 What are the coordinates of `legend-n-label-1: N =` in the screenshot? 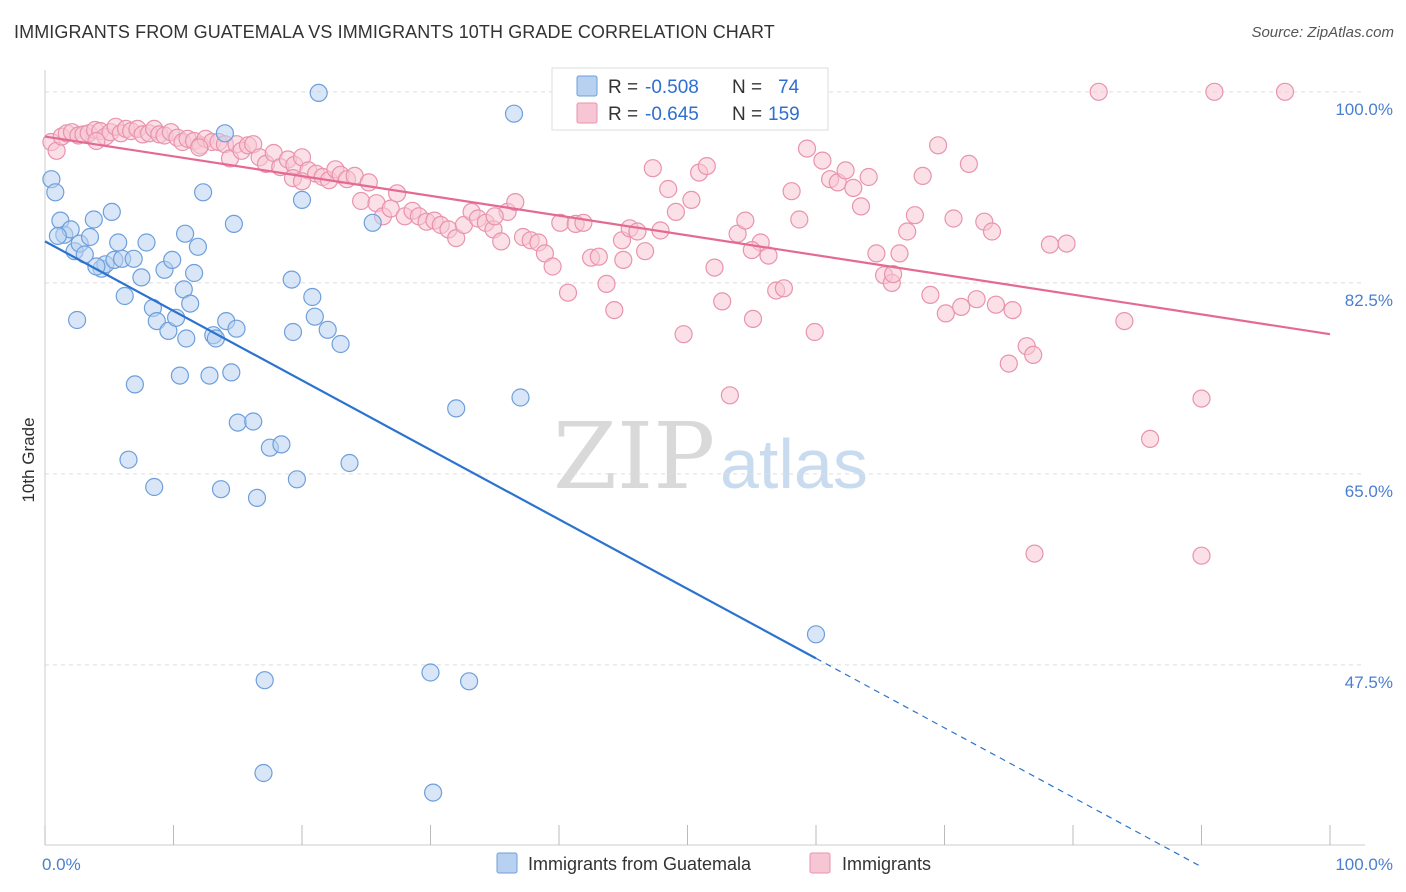 It's located at (747, 87).